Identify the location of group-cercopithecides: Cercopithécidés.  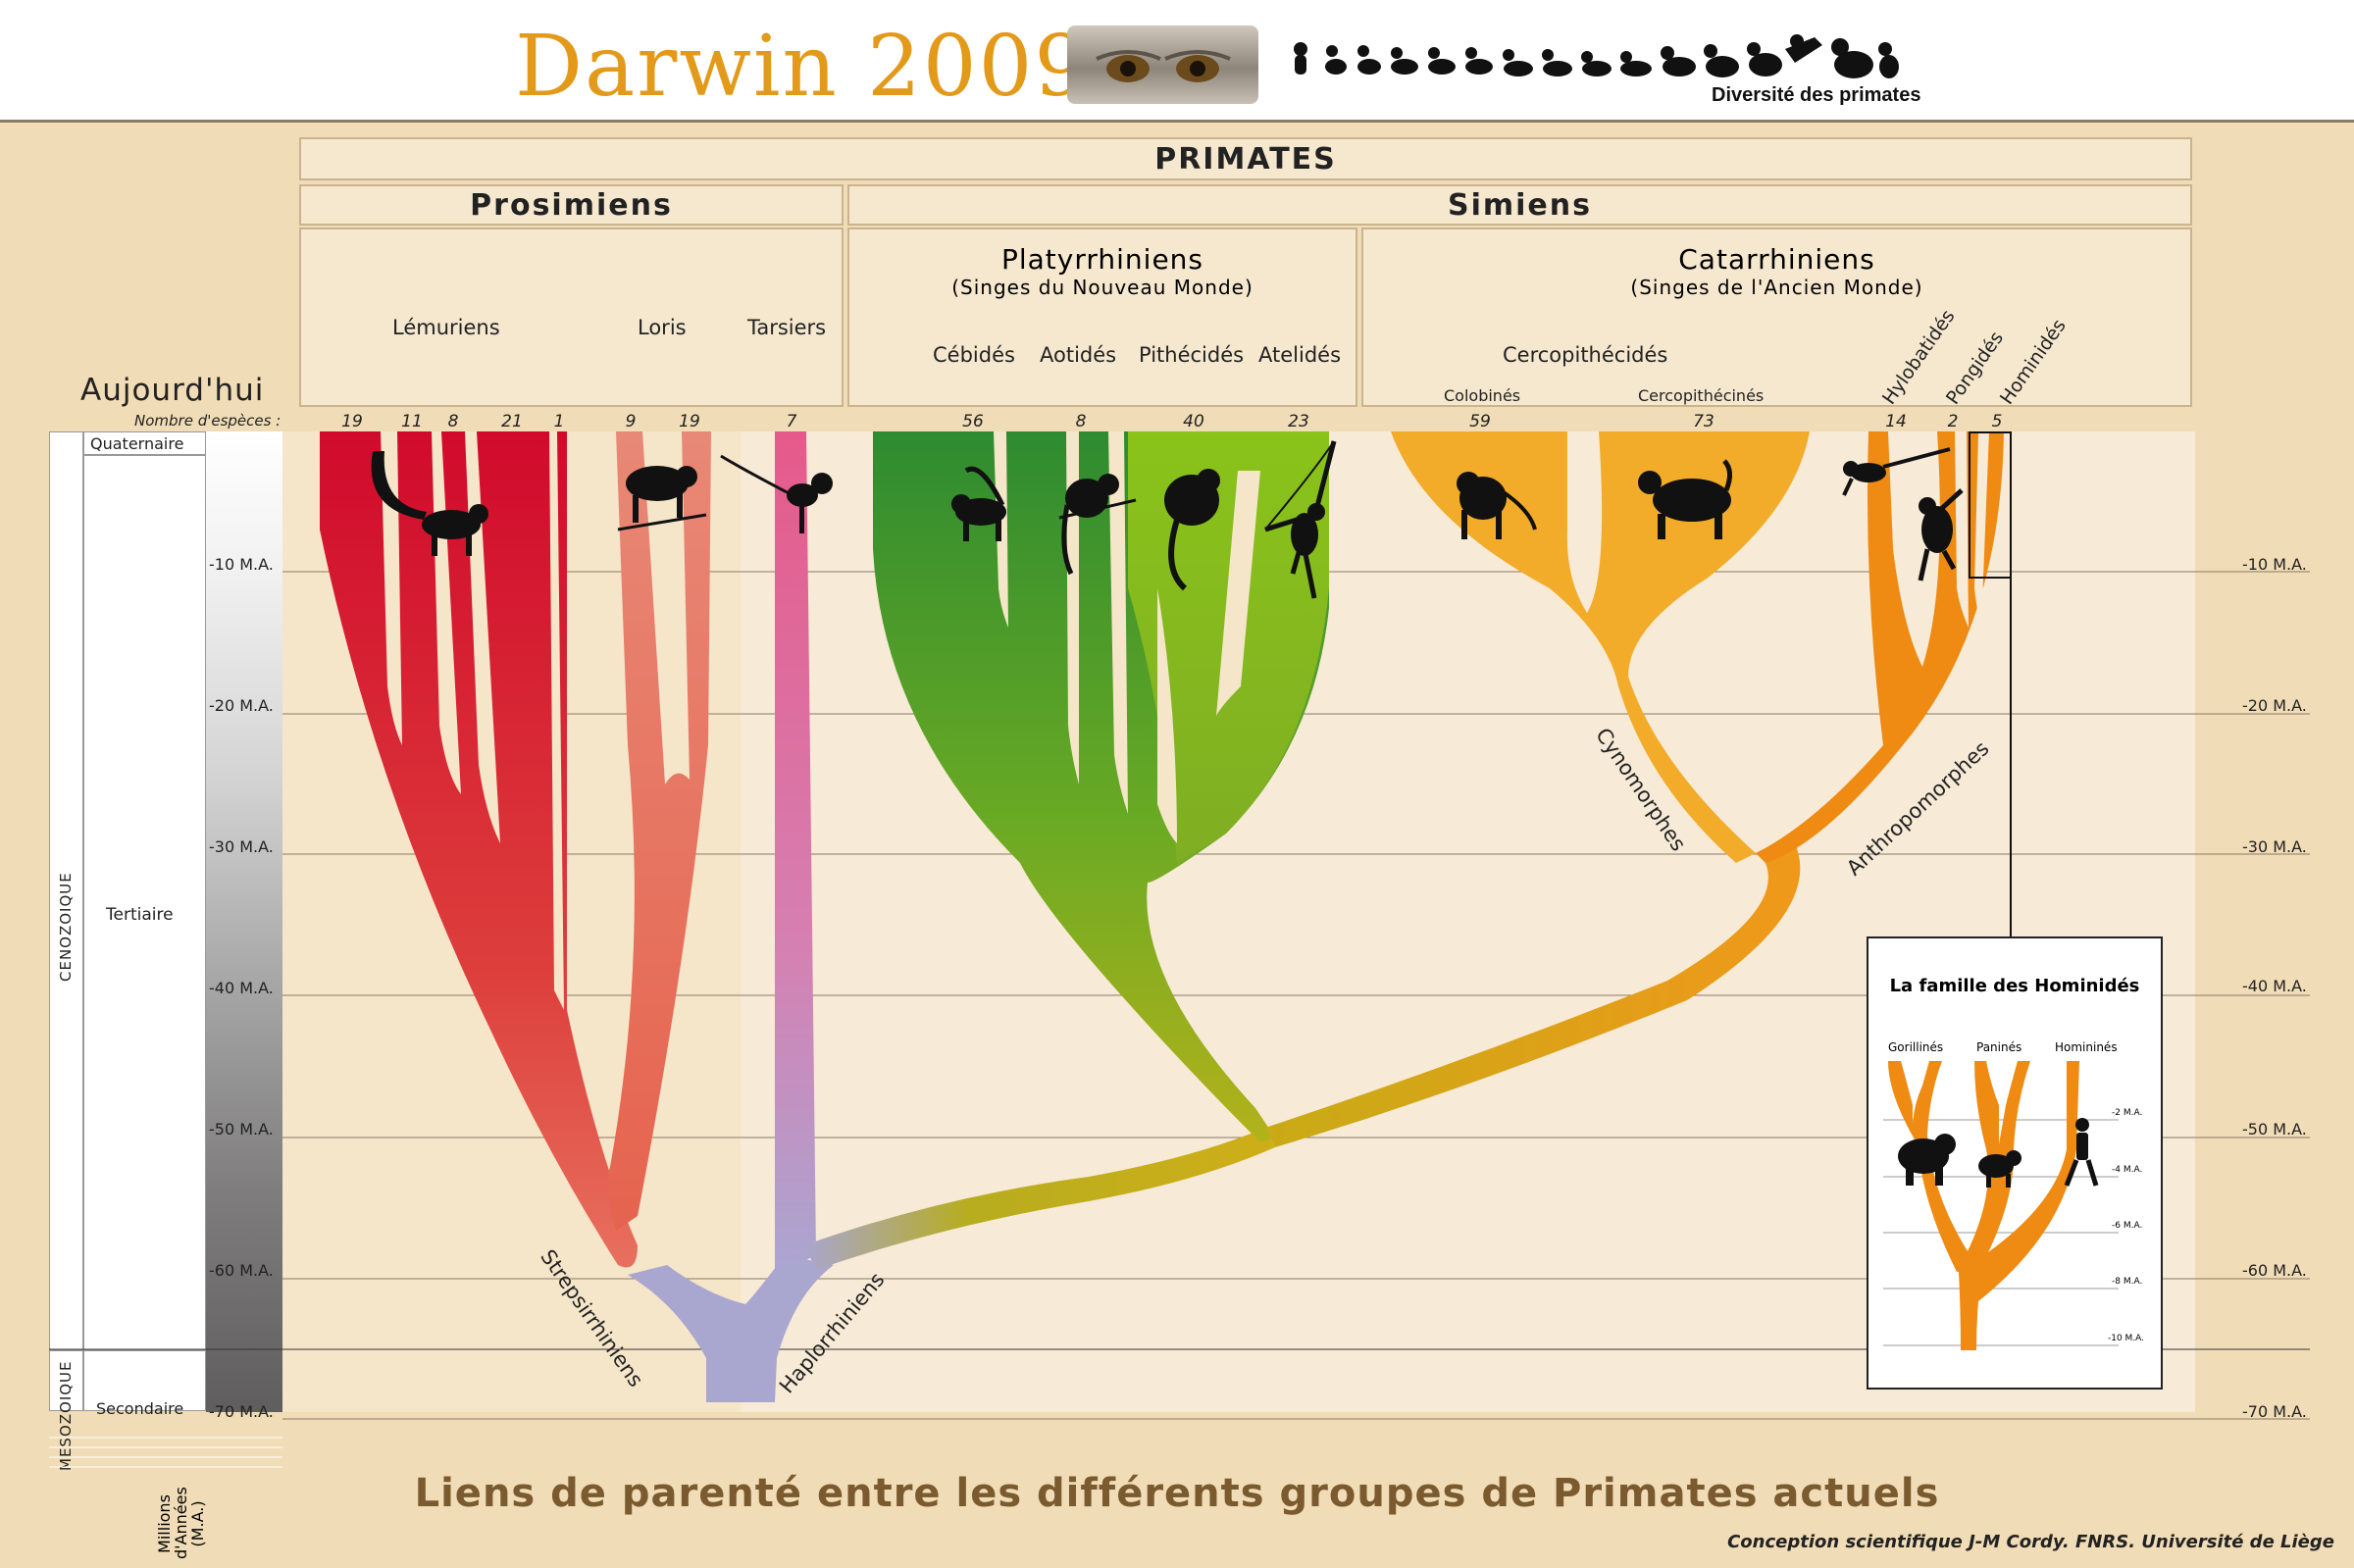
(1586, 355).